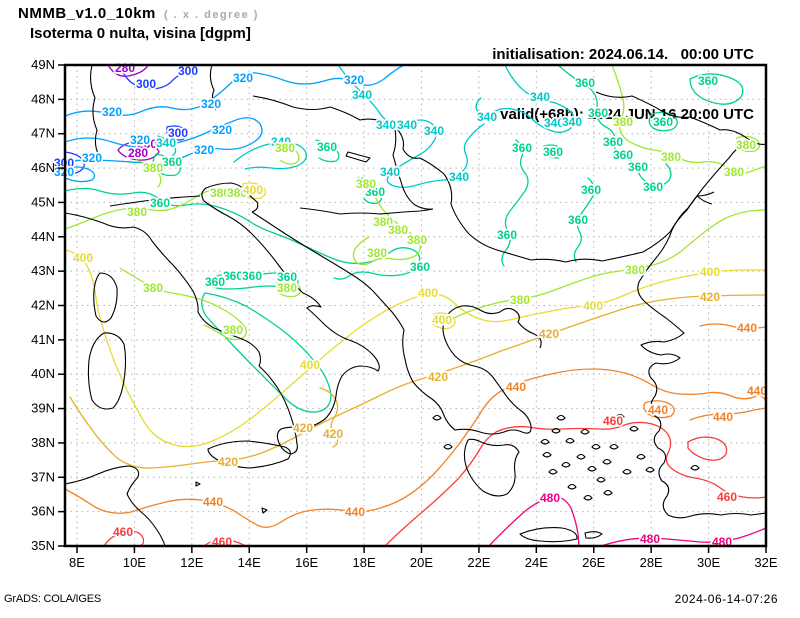 Image resolution: width=800 pixels, height=618 pixels. What do you see at coordinates (765, 562) in the screenshot?
I see `lon-tick-label: 32E` at bounding box center [765, 562].